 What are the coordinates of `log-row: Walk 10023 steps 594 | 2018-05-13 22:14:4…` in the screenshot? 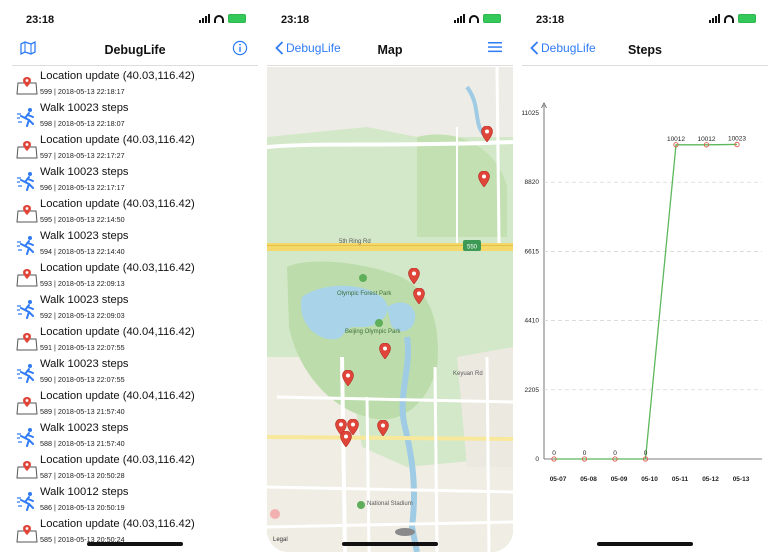 It's located at (135, 243).